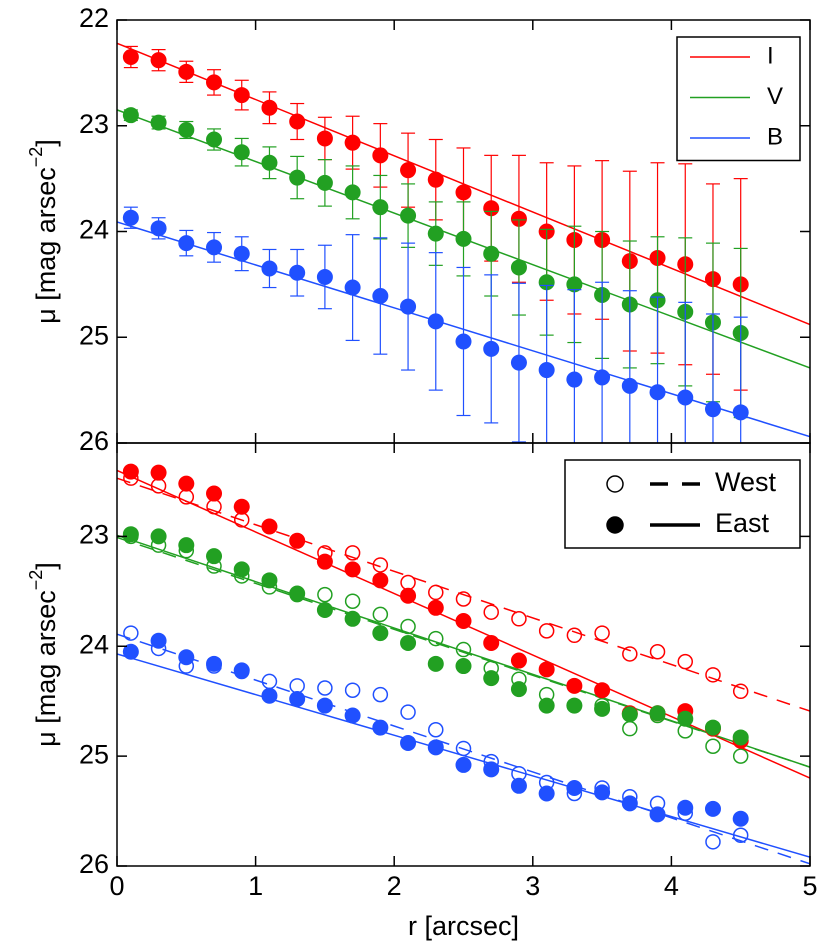 The width and height of the screenshot is (830, 951). Describe the element at coordinates (463, 926) in the screenshot. I see `x-axis-label: r [arcsec]` at that location.